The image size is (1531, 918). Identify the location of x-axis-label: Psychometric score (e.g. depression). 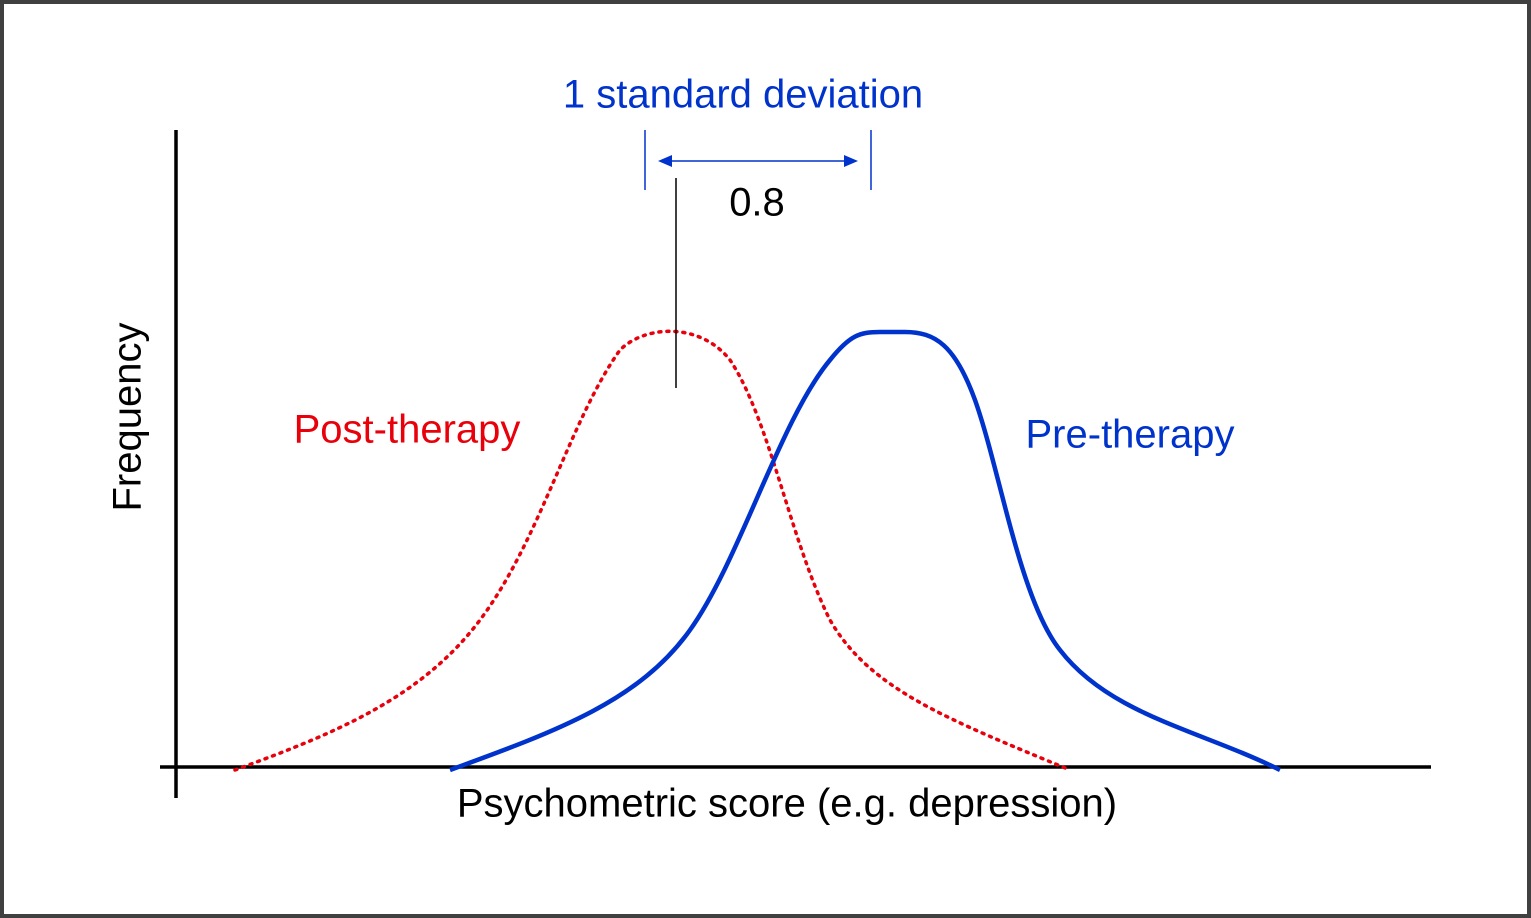
(787, 804).